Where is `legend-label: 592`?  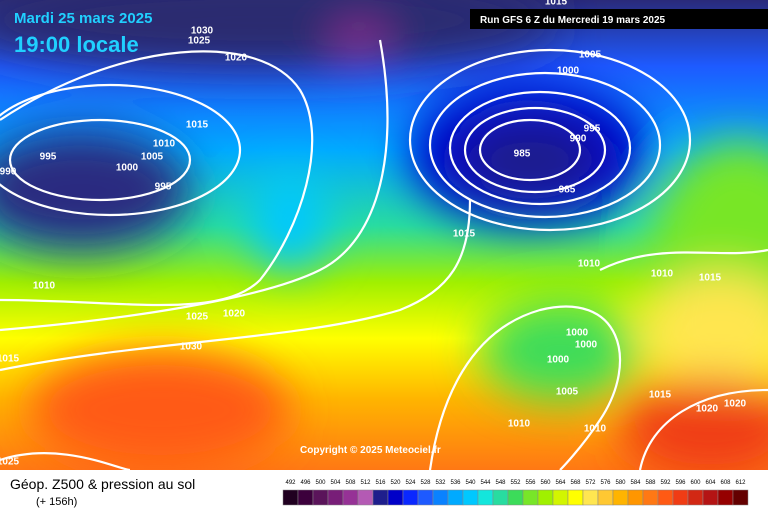 legend-label: 592 is located at coordinates (665, 483).